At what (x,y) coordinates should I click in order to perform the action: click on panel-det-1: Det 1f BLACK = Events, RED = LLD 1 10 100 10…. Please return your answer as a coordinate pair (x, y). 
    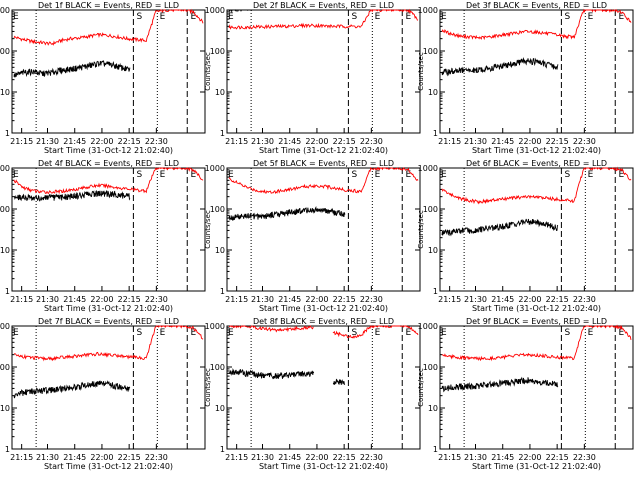
    Looking at the image, I should click on (103, 78).